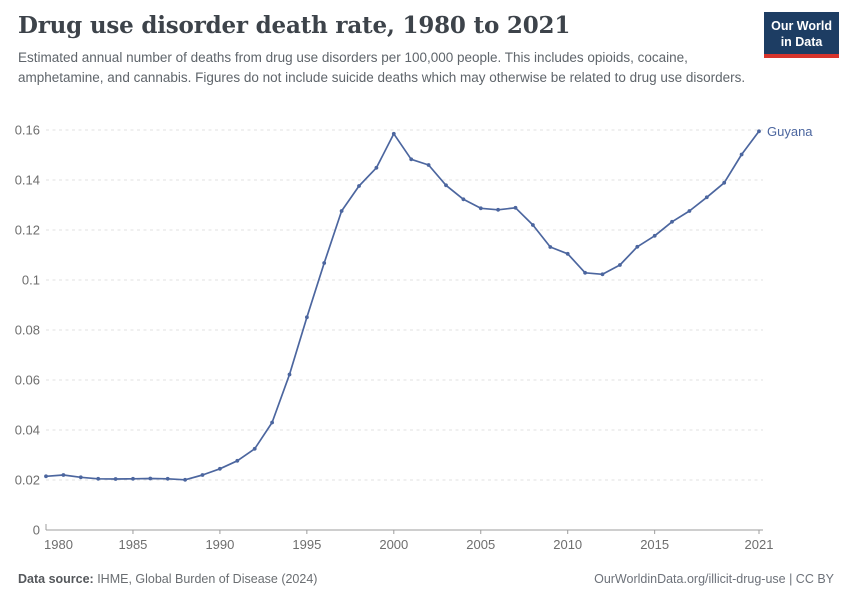  Describe the element at coordinates (132, 544) in the screenshot. I see `x-axis-tick-label: 1985` at that location.